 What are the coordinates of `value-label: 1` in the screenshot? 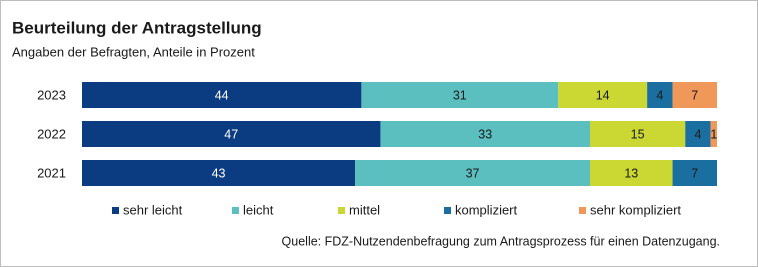 It's located at (713, 134).